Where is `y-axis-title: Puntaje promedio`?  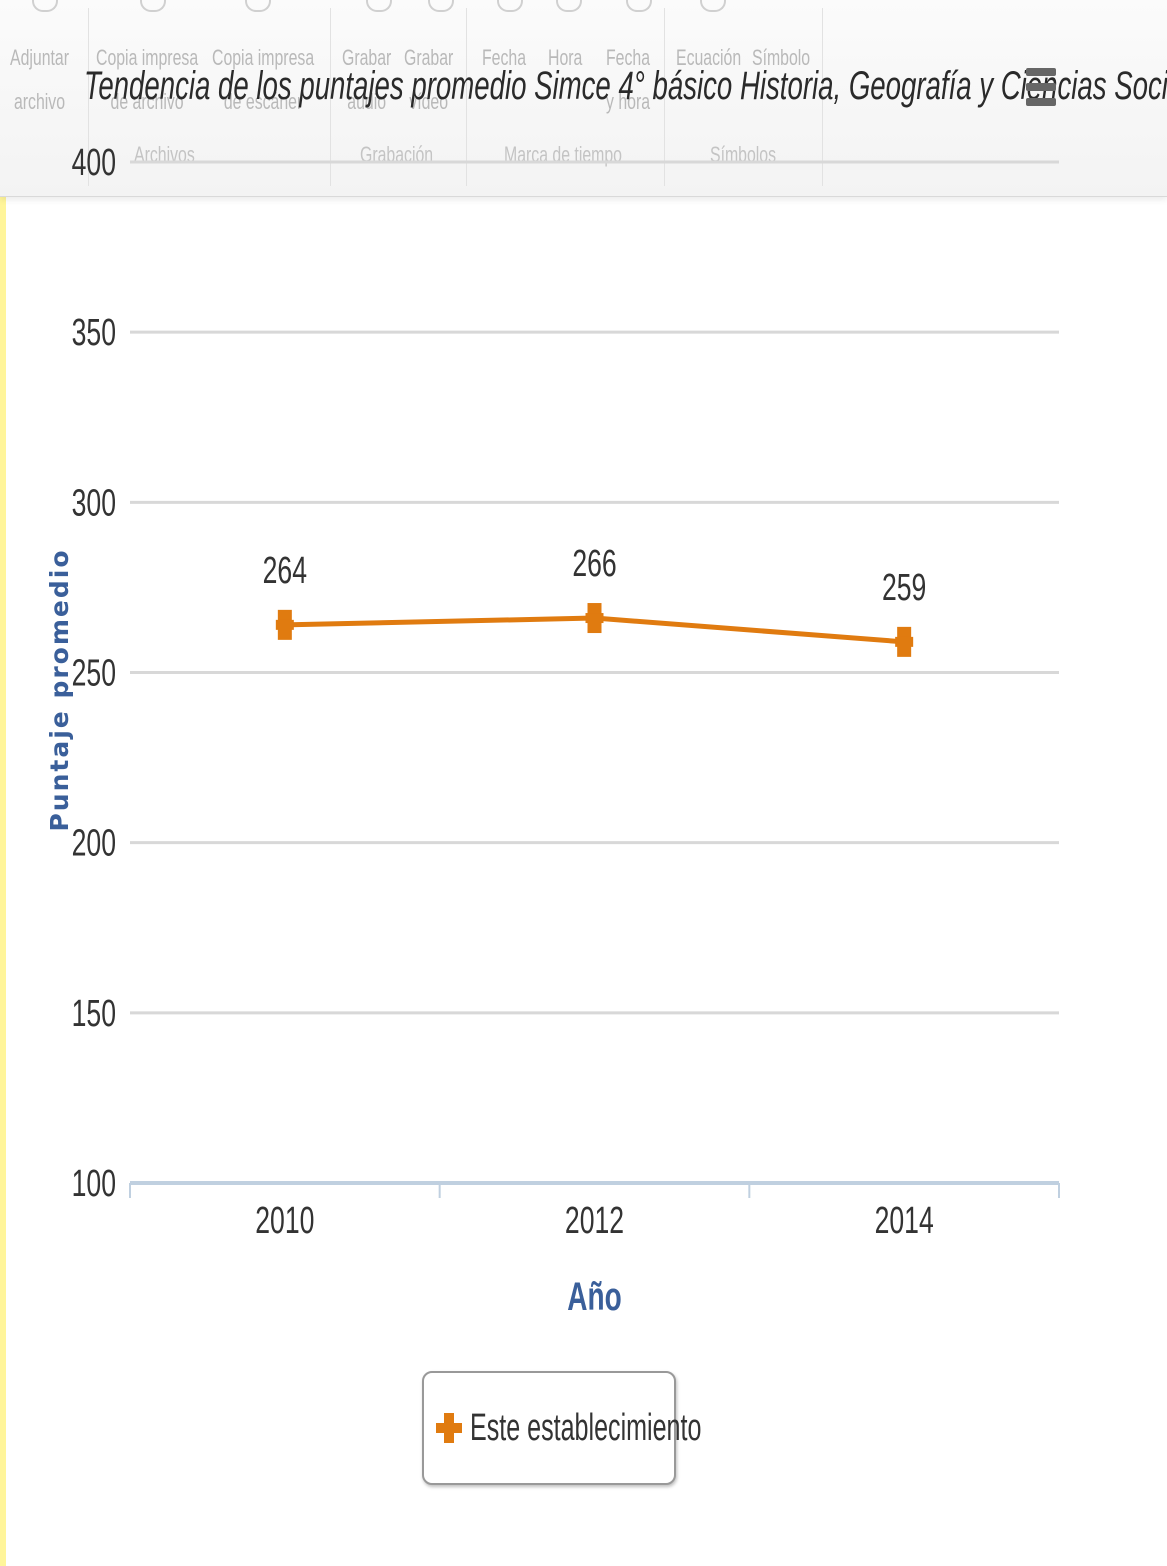 y-axis-title: Puntaje promedio is located at coordinates (59, 690).